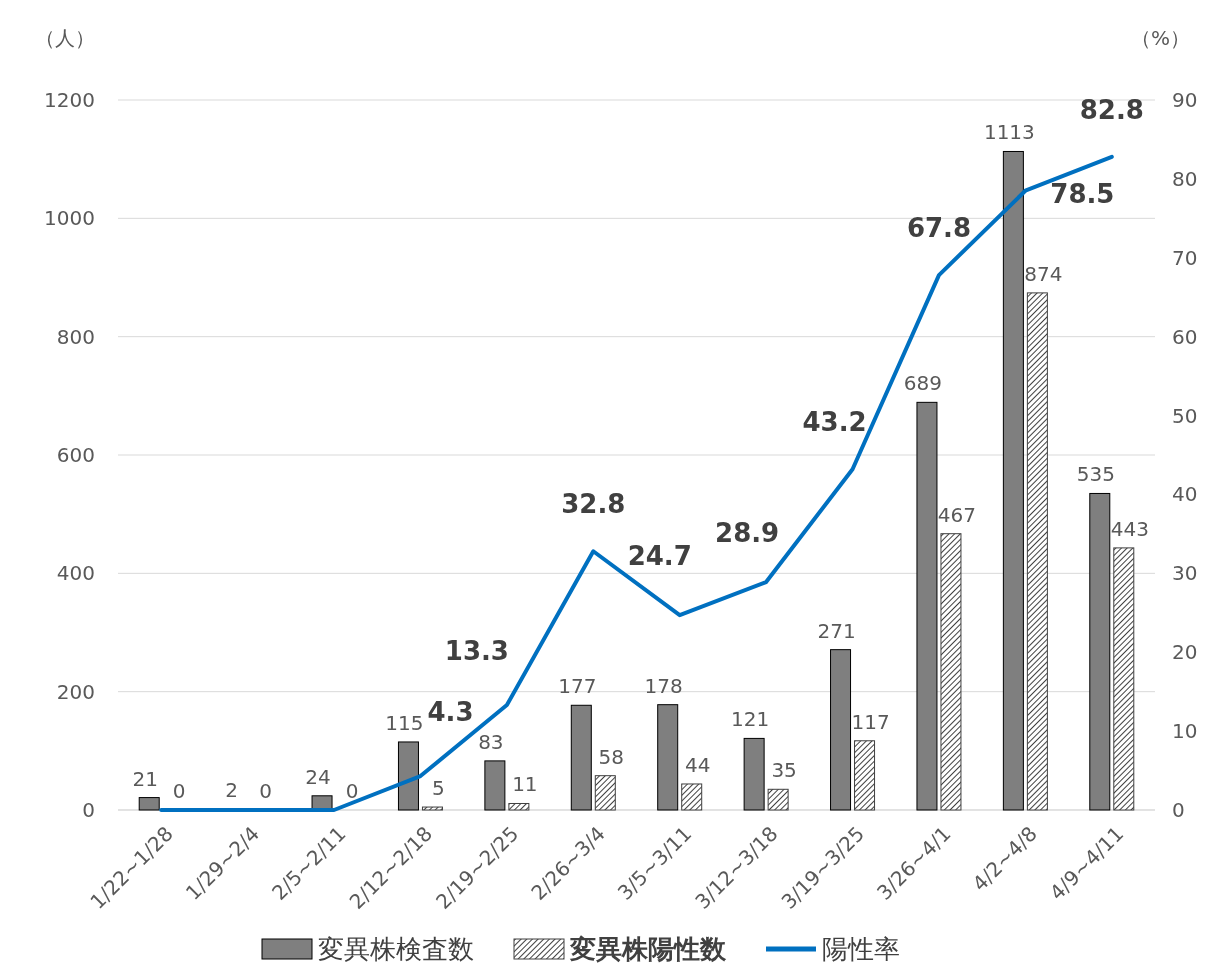  Describe the element at coordinates (577, 686) in the screenshot. I see `data-label: 177` at that location.